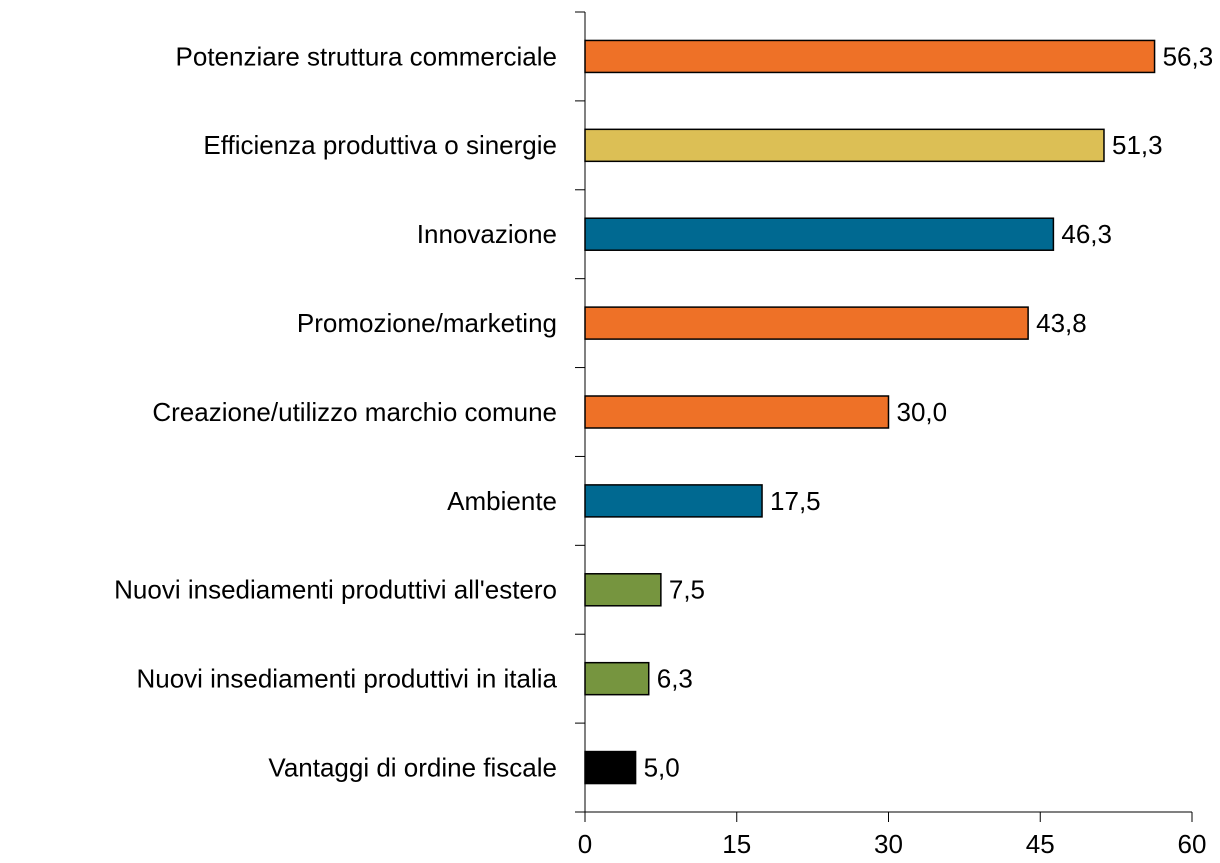  I want to click on value-label: 51,3, so click(1137, 145).